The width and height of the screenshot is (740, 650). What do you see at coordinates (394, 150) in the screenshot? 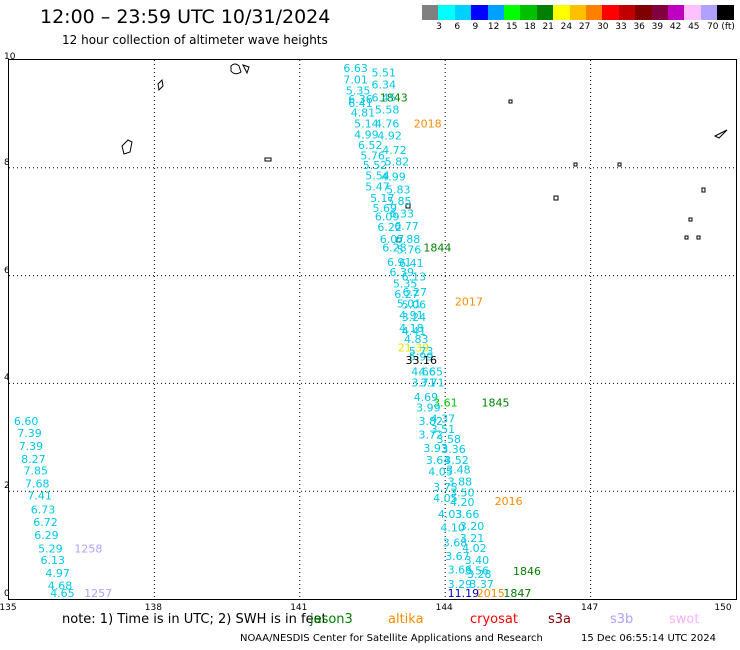
I see `wave-height-label: 4.72` at bounding box center [394, 150].